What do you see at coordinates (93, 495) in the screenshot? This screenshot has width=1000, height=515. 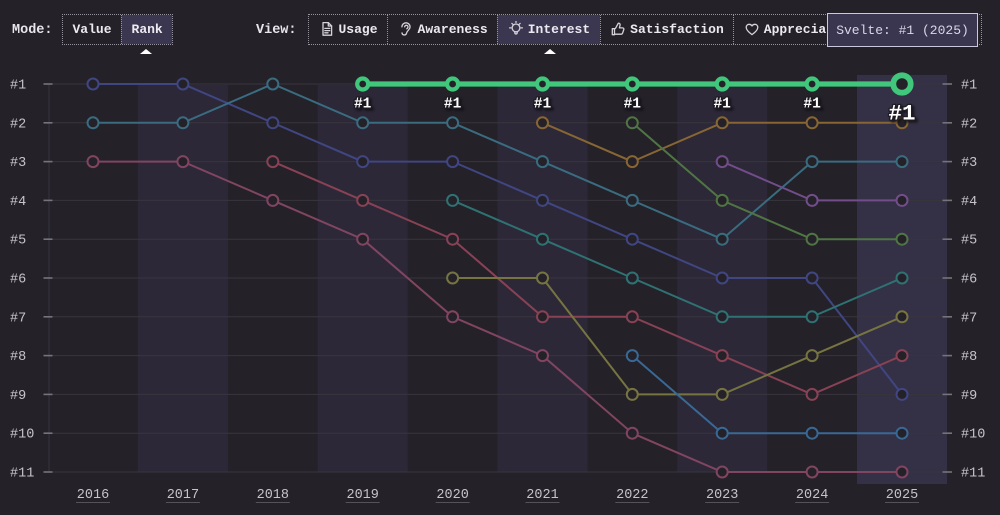 I see `svg-text: 2016` at bounding box center [93, 495].